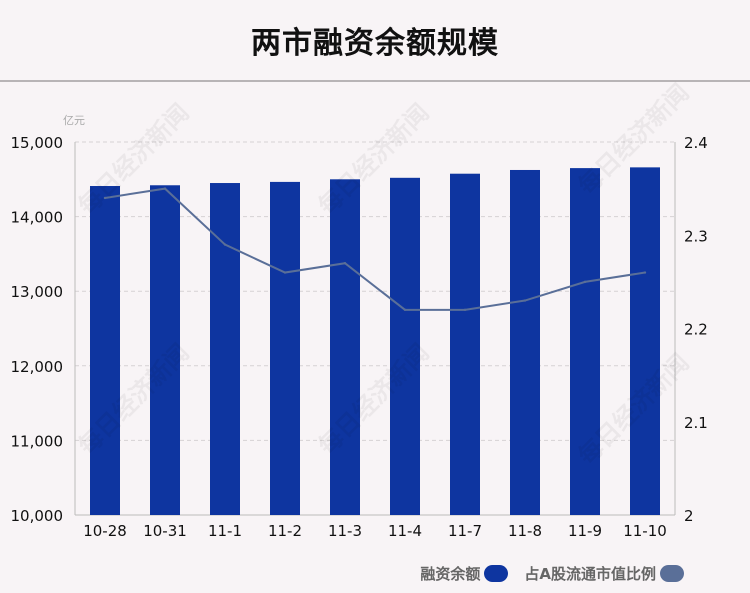 The height and width of the screenshot is (593, 750). Describe the element at coordinates (37, 516) in the screenshot. I see `left-tick-label: 10,000` at that location.